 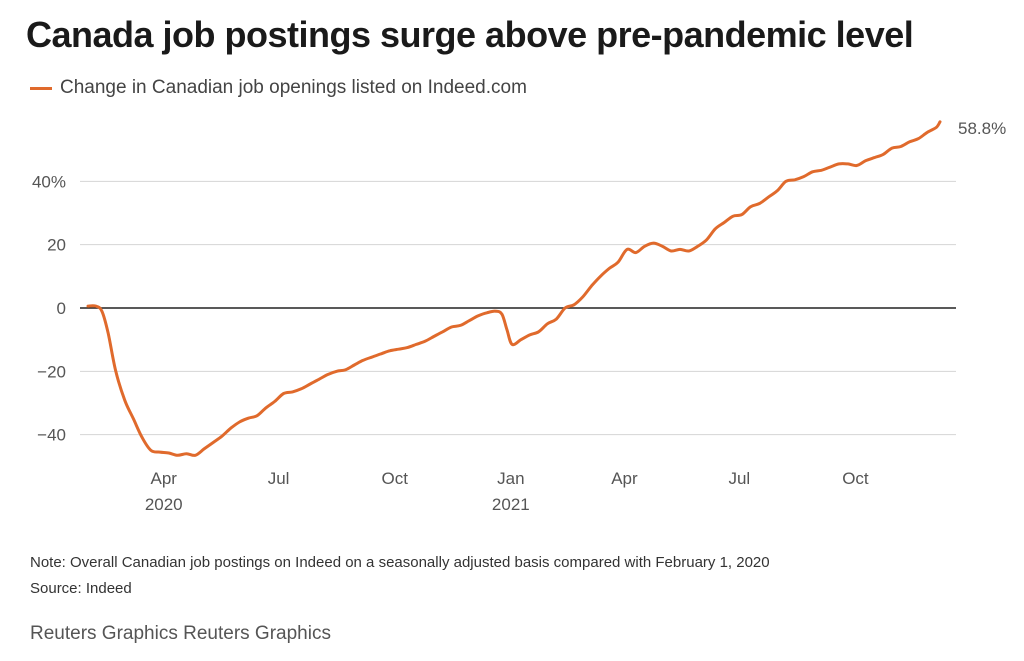 I want to click on y-tick-label: 20, so click(x=56, y=245).